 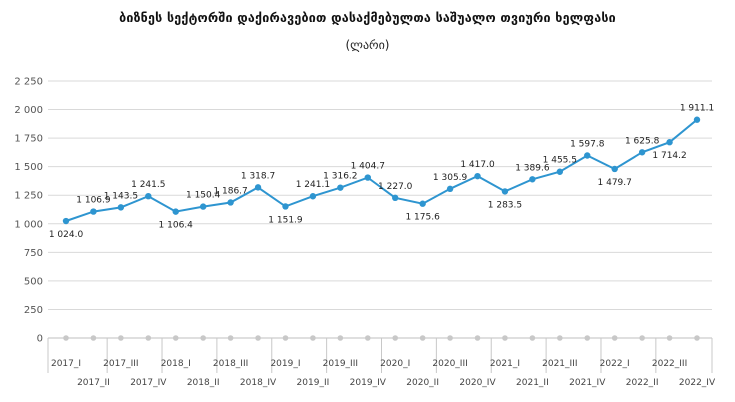 I want to click on x-tick-label: 2019_IV, so click(x=368, y=383).